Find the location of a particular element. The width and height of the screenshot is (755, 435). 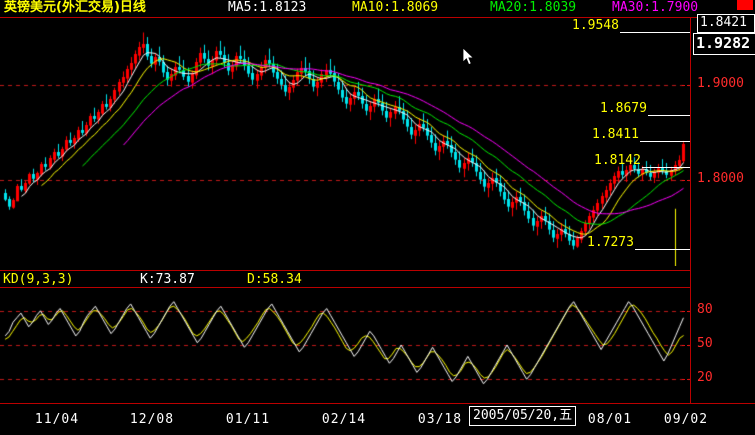

ma10-readout: MA10:1.8069 is located at coordinates (395, 7).